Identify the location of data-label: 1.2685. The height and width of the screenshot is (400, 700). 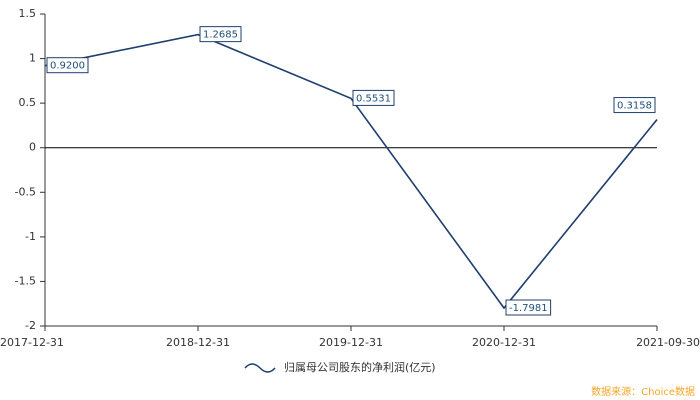
(220, 35).